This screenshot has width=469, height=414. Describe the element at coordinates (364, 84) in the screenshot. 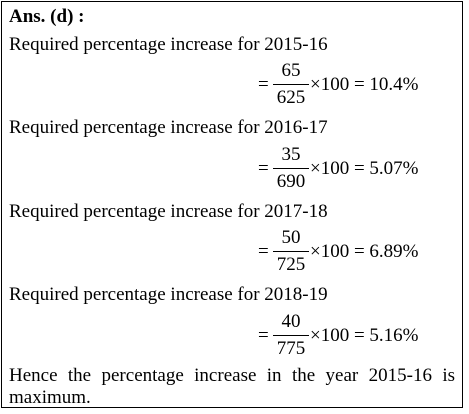

I see `result: ×100 = 10.4%` at that location.